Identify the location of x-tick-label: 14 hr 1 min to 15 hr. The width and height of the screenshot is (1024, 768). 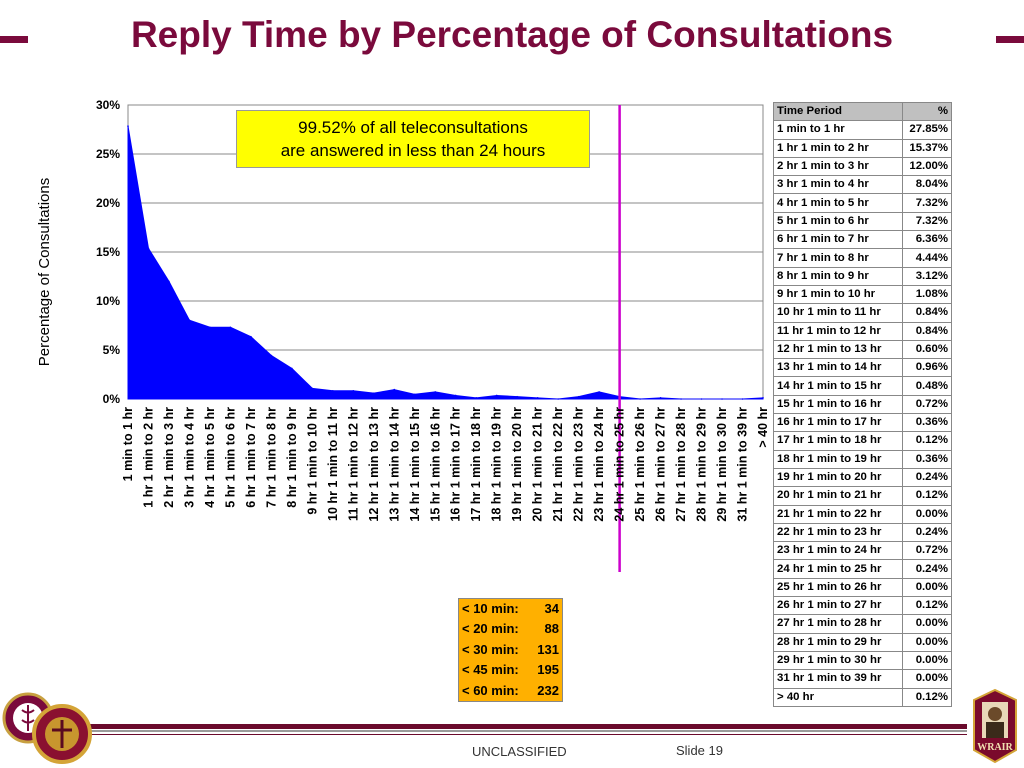
(415, 464).